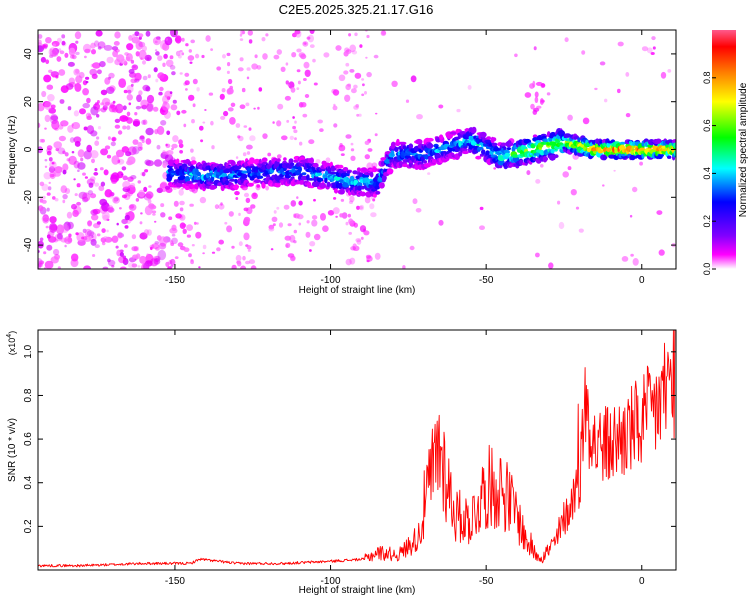 The image size is (750, 605). I want to click on snr-y-tick-label-0: 0.2, so click(28, 526).